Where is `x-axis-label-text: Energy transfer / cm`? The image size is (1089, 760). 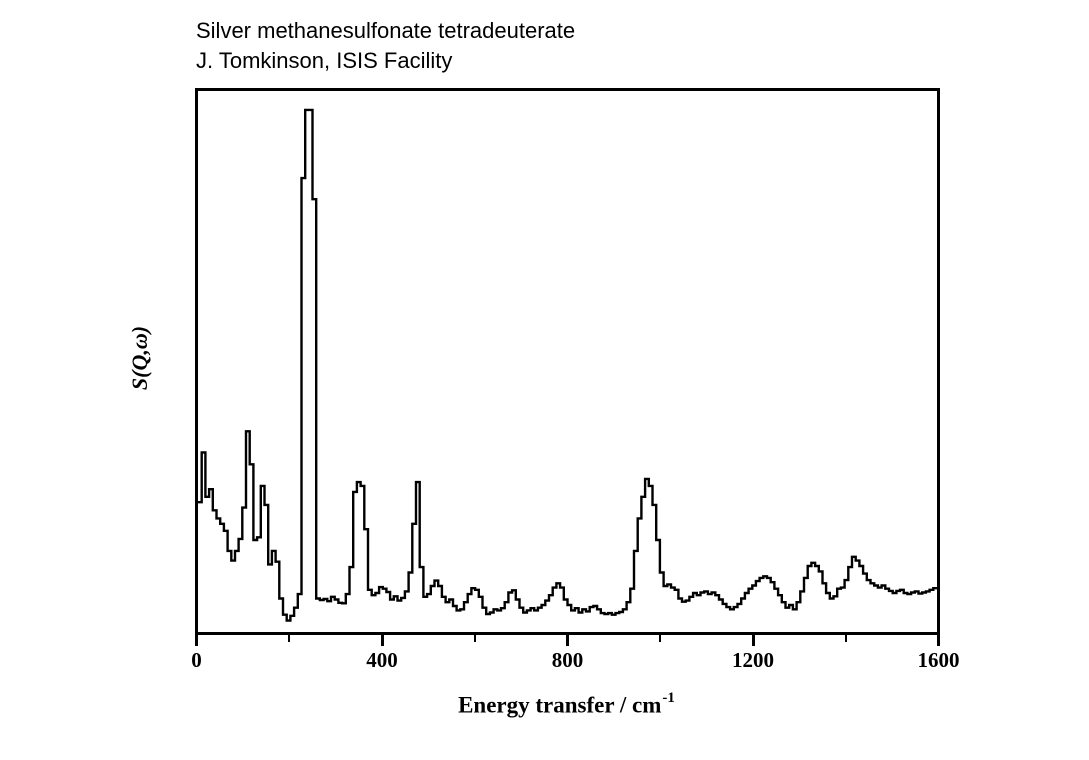 x-axis-label-text: Energy transfer / cm is located at coordinates (560, 705).